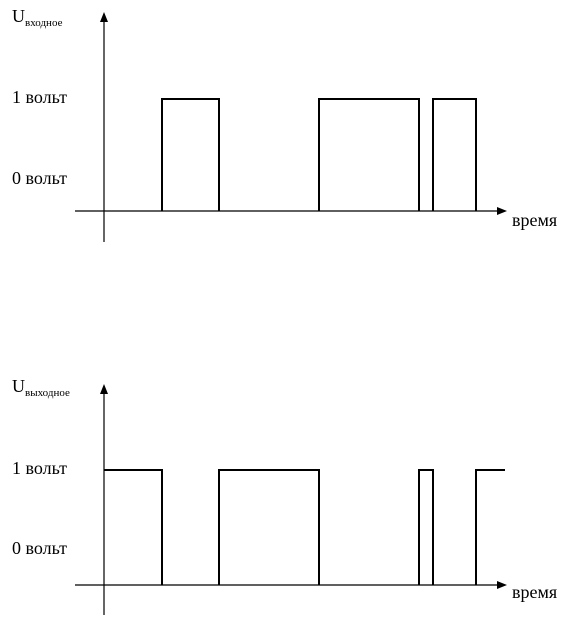 The image size is (580, 620). What do you see at coordinates (319, 154) in the screenshot?
I see `input-signal` at bounding box center [319, 154].